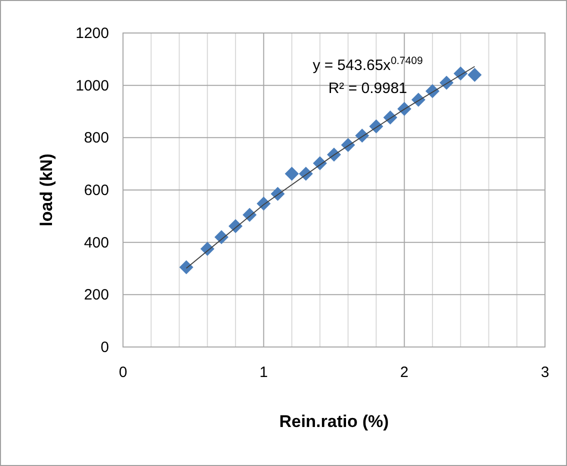  I want to click on x-tick-label: 1, so click(263, 372).